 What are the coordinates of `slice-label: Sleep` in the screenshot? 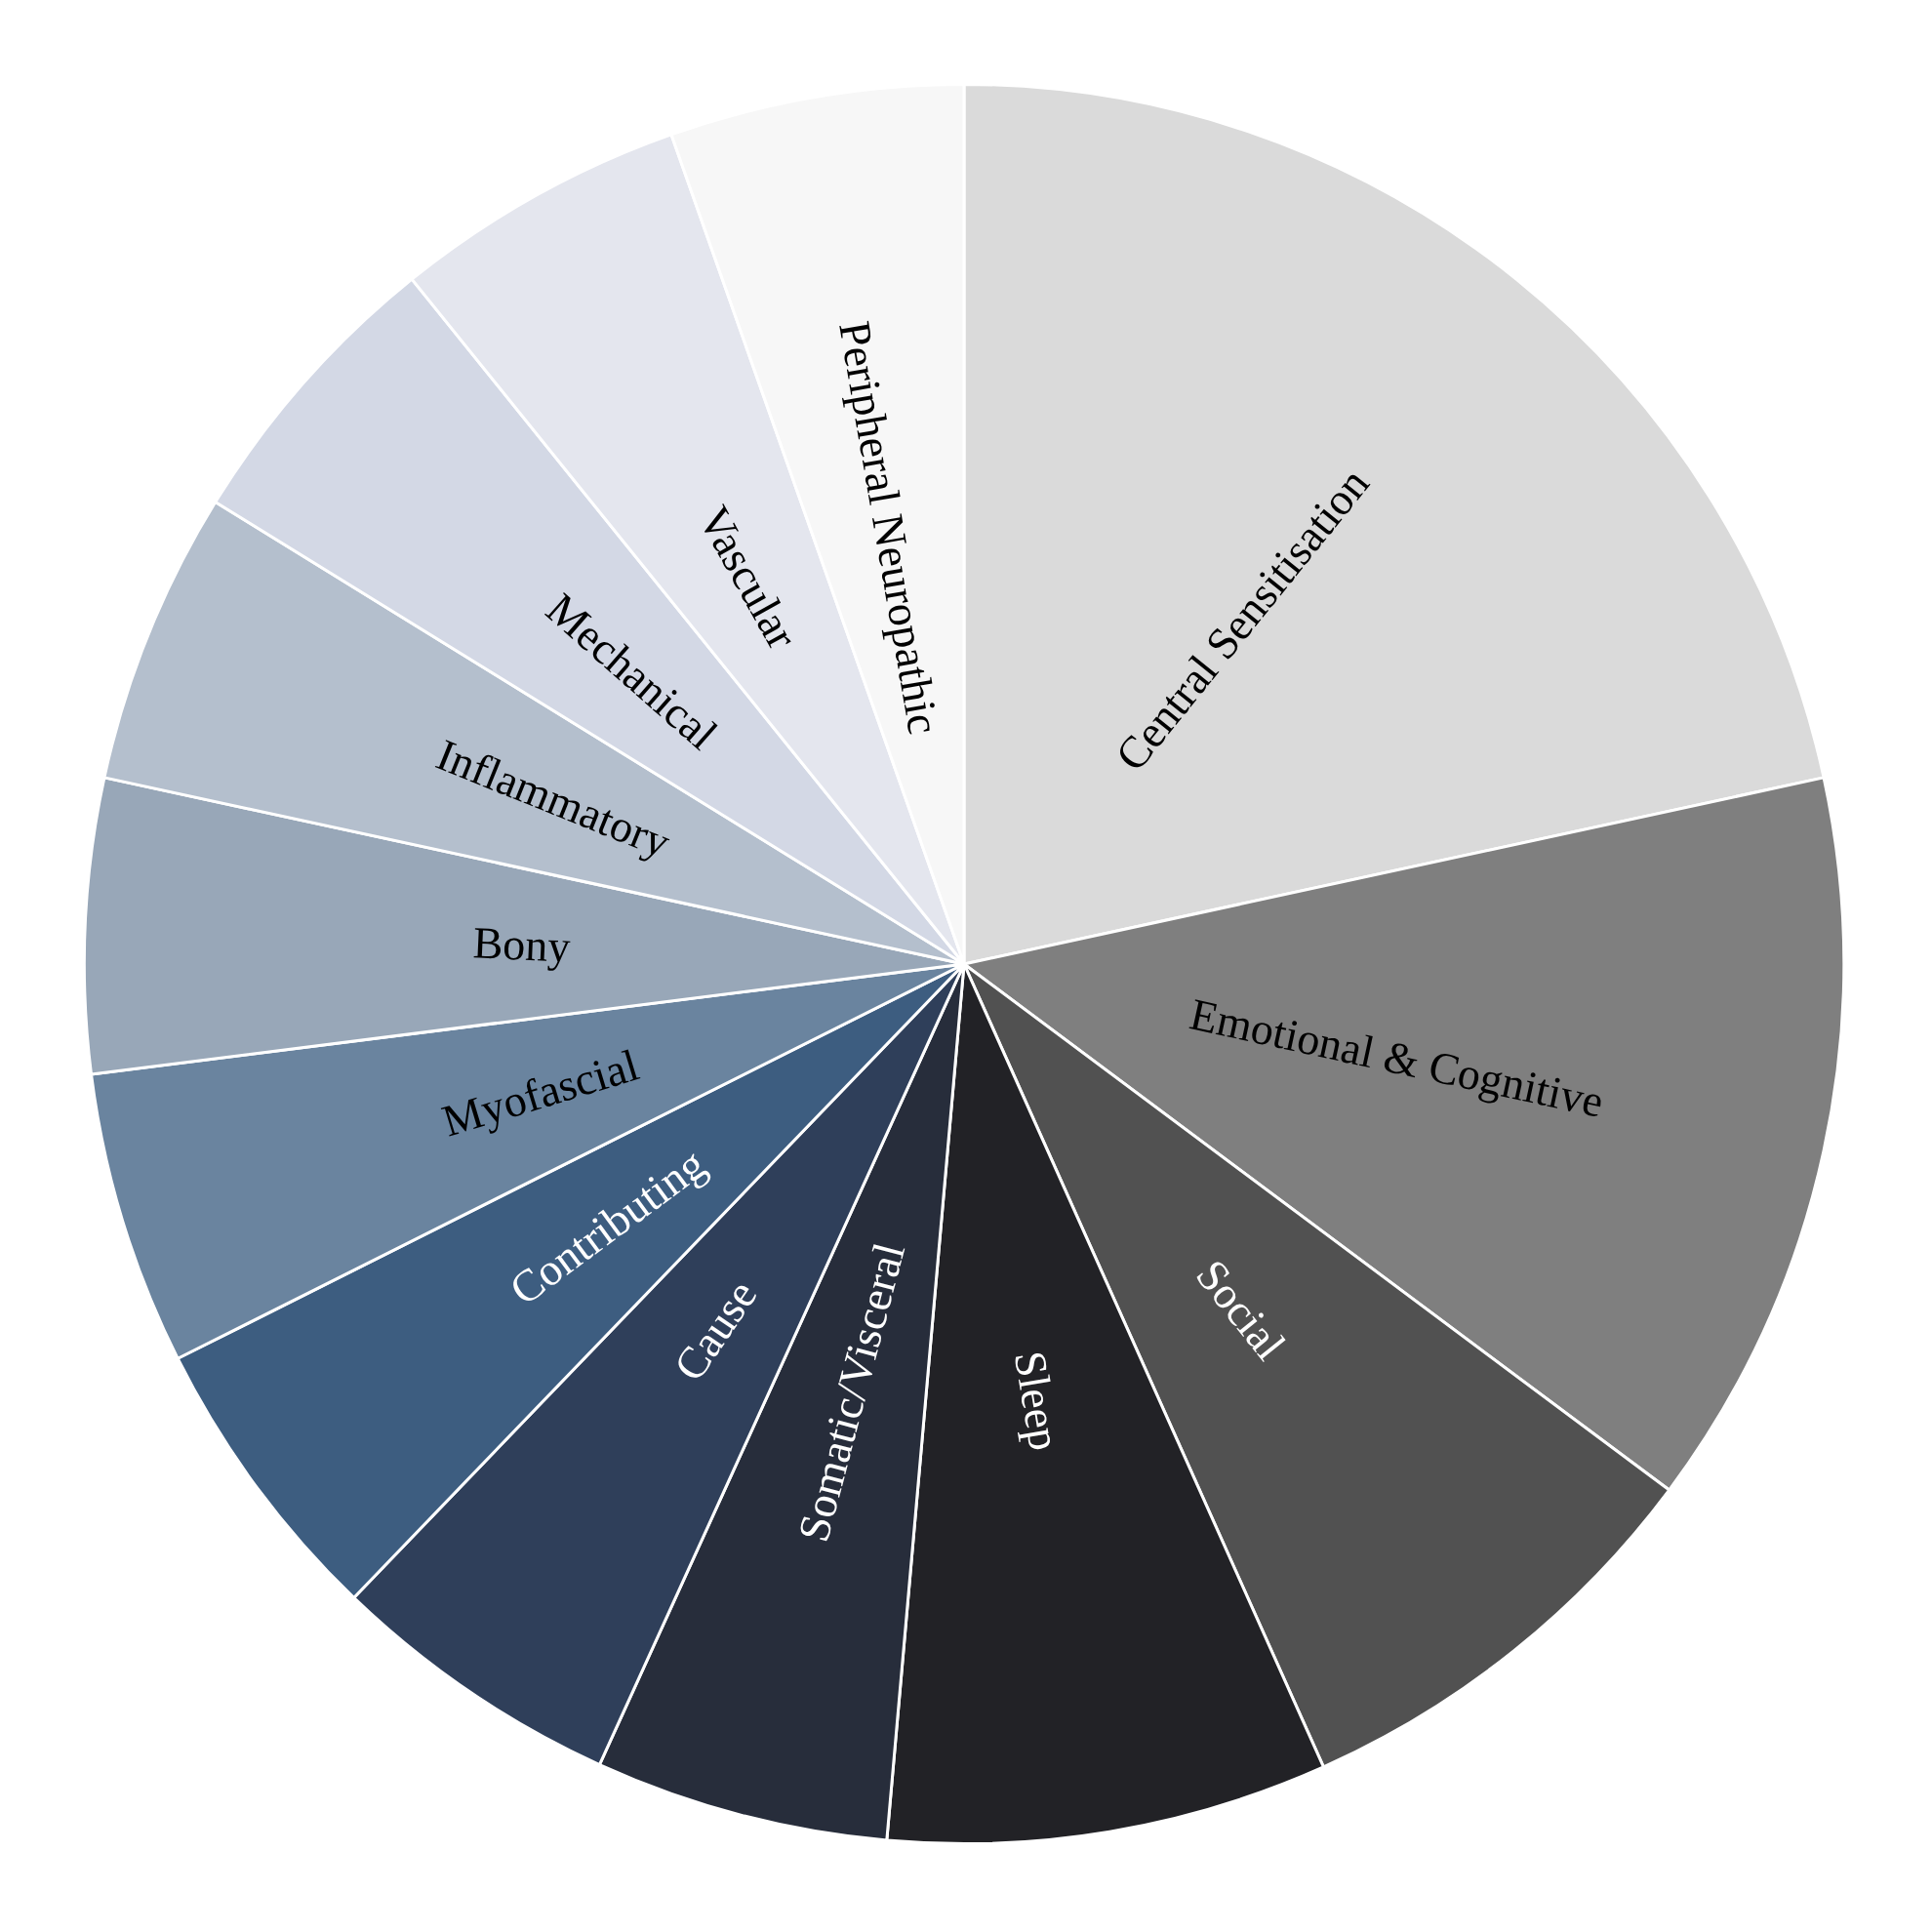 It's located at (1037, 1401).